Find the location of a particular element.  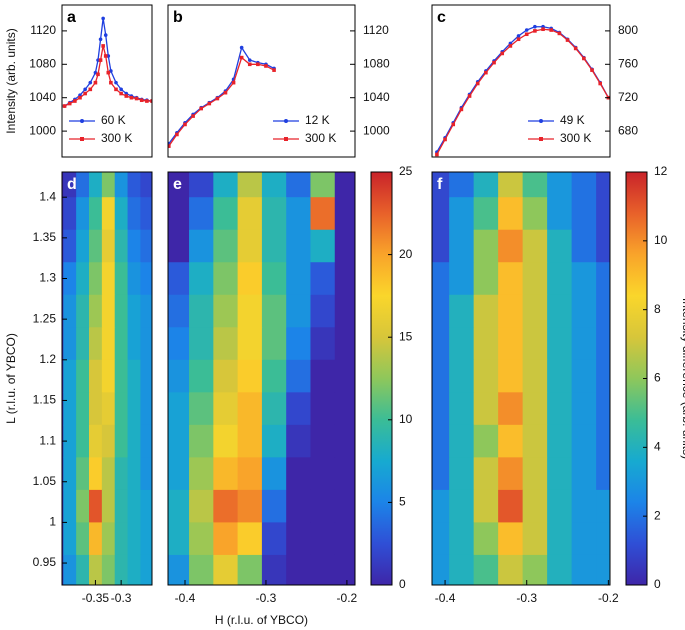

colorbar-tick-label: 10 is located at coordinates (661, 240).